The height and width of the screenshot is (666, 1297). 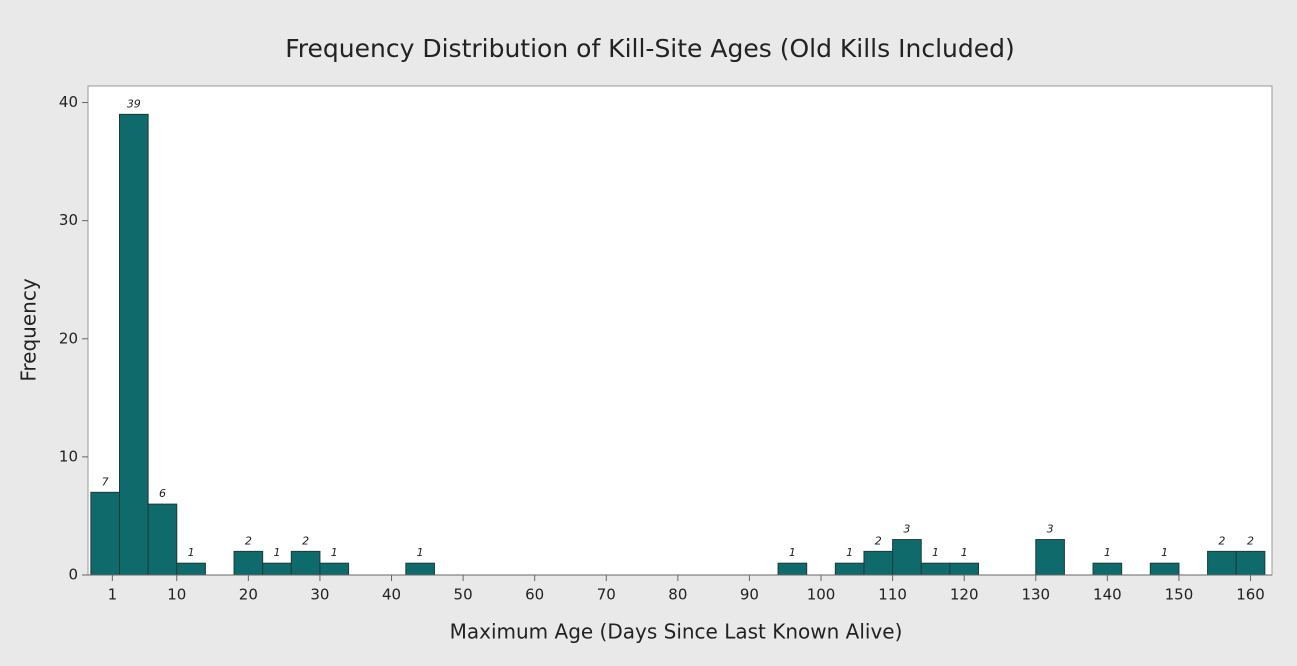 I want to click on y-tick-label: 40, so click(x=68, y=102).